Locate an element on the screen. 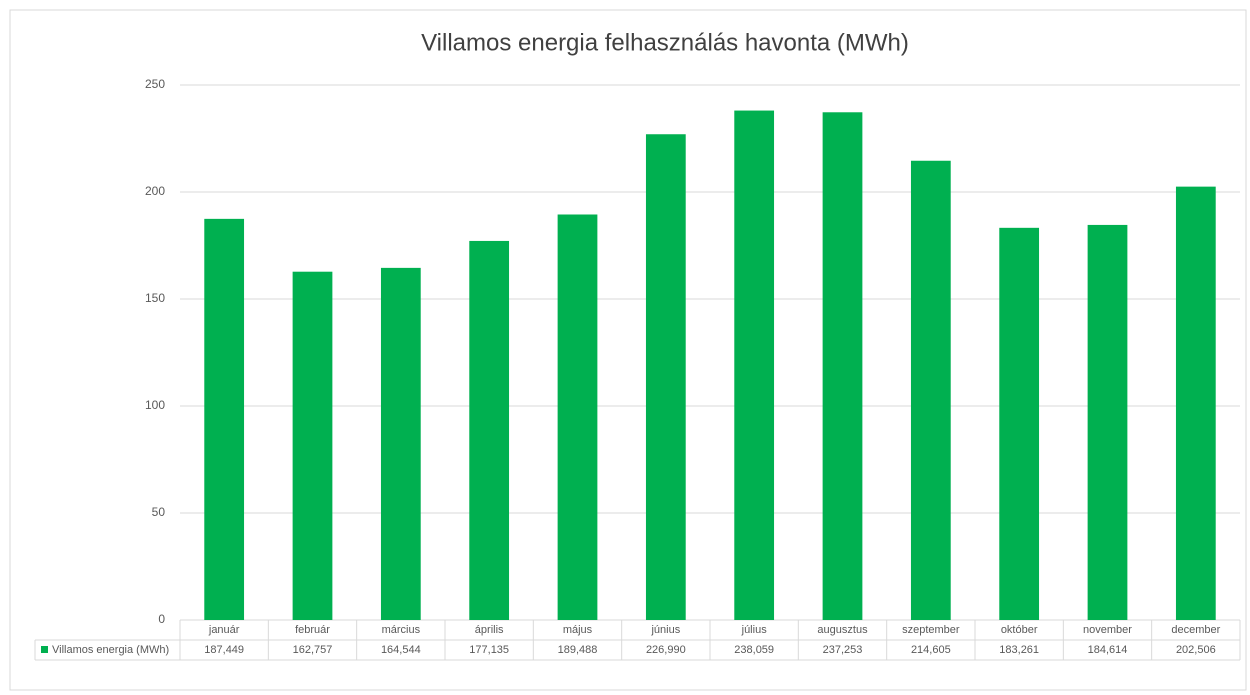 This screenshot has width=1250, height=695. data-table-value: 237,253 is located at coordinates (843, 650).